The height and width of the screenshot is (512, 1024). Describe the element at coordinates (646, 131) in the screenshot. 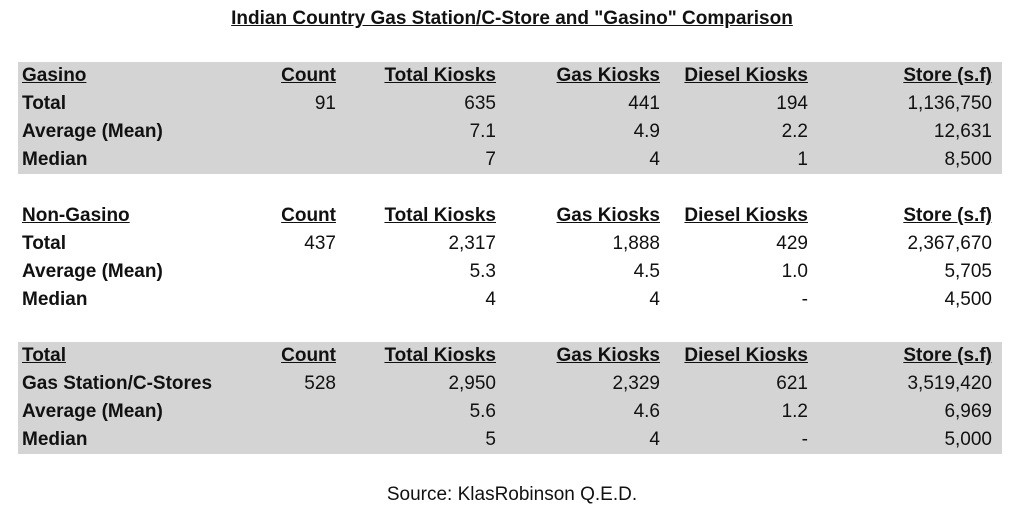

I see `gas-kiosks-cell: 4.9` at that location.